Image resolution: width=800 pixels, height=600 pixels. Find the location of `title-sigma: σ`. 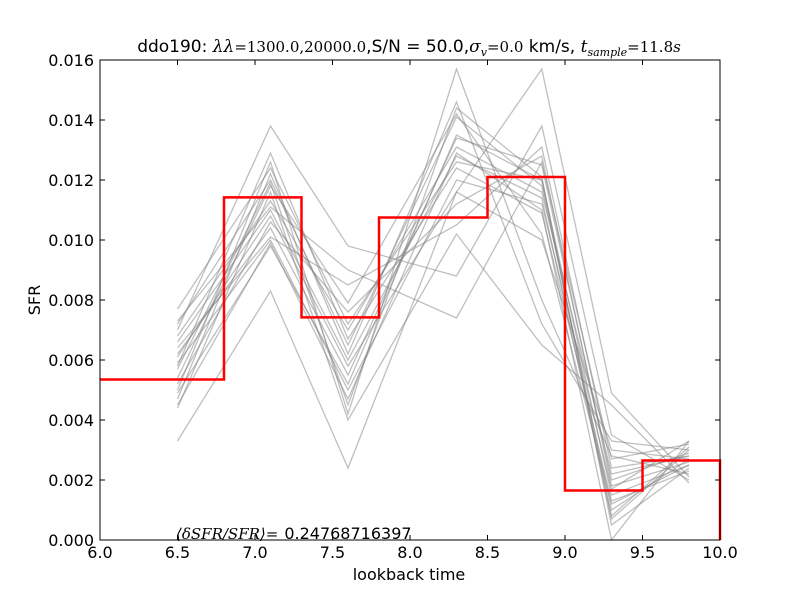

title-sigma: σ is located at coordinates (475, 47).